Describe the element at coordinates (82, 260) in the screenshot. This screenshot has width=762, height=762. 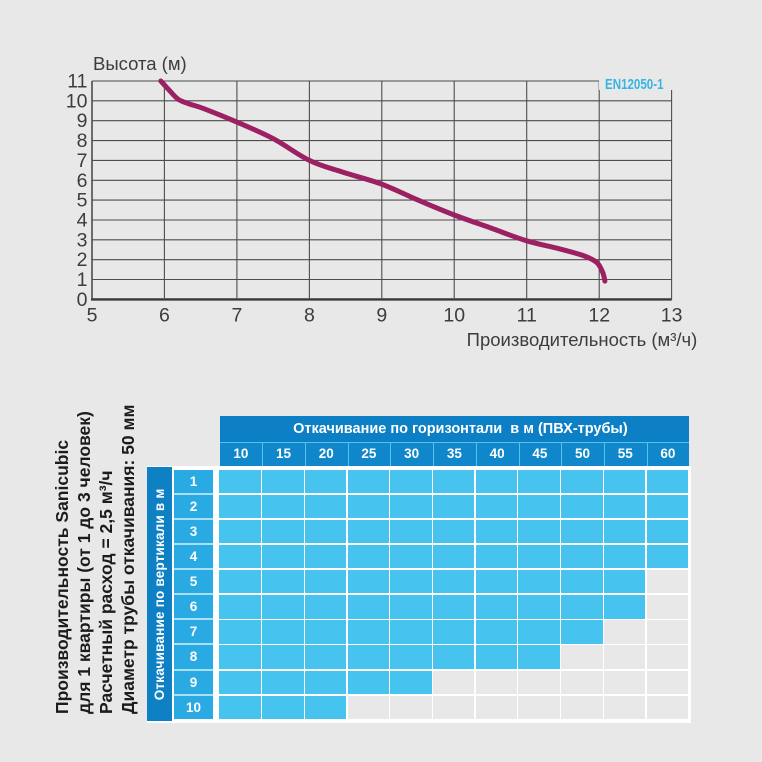
I see `svg-text: 2` at that location.